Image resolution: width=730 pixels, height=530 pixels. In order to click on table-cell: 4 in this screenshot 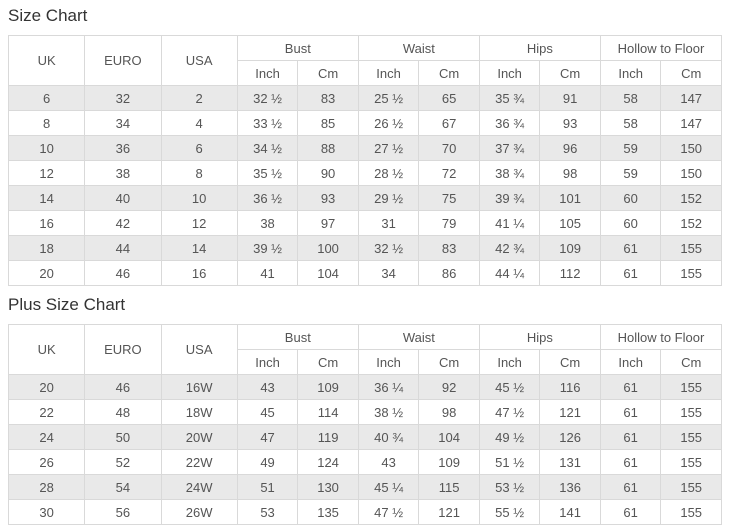, I will do `click(199, 123)`.